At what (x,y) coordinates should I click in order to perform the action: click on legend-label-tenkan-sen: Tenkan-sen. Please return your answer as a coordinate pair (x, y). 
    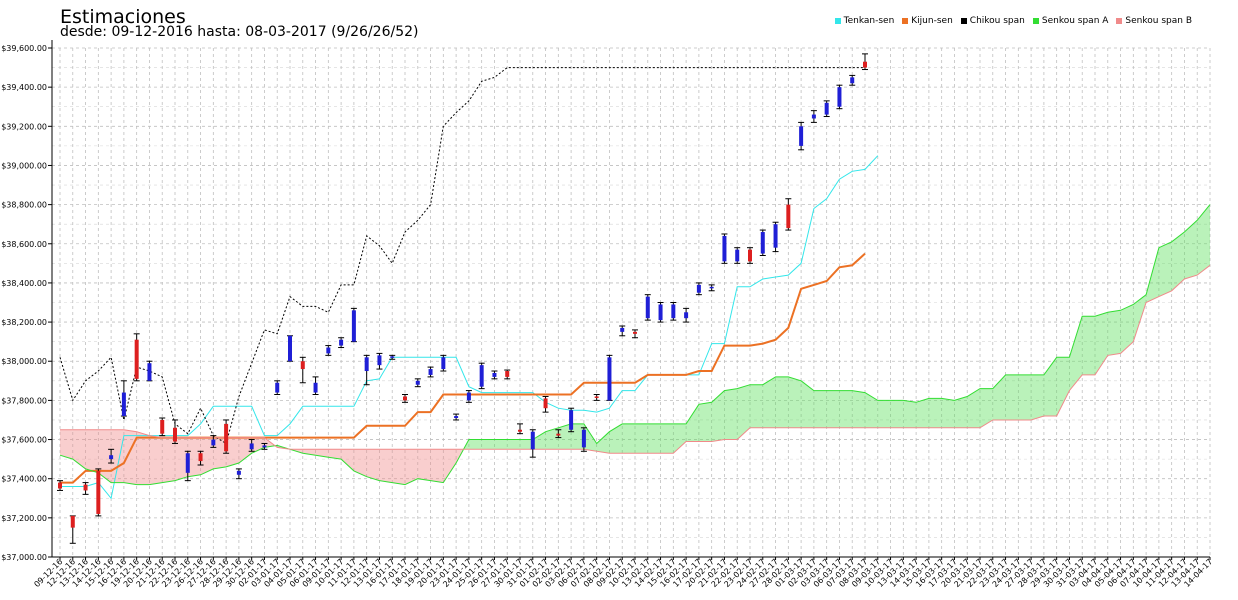
    Looking at the image, I should click on (869, 21).